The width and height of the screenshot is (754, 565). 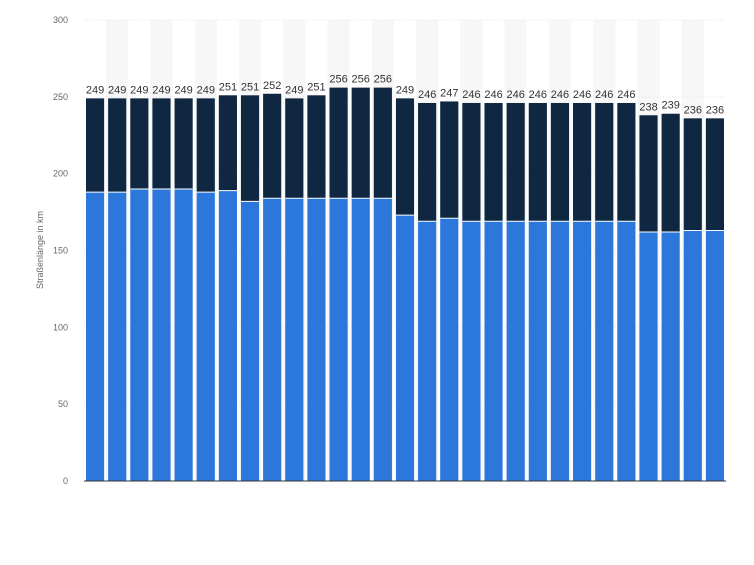 I want to click on y-tick-label: 150, so click(x=60, y=251).